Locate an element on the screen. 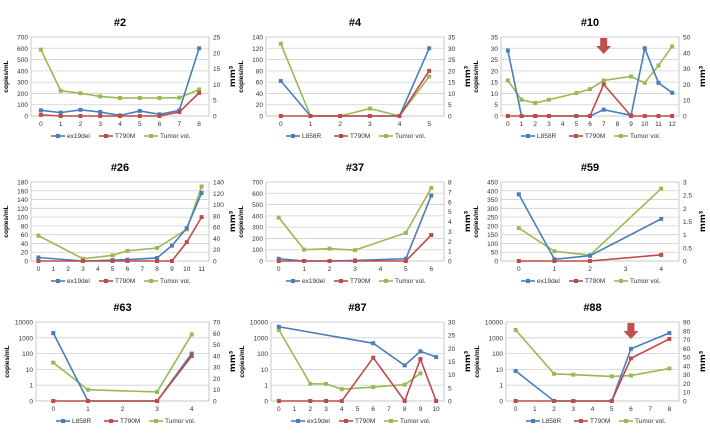 The height and width of the screenshot is (433, 710). legend-label: L858R is located at coordinates (546, 136).